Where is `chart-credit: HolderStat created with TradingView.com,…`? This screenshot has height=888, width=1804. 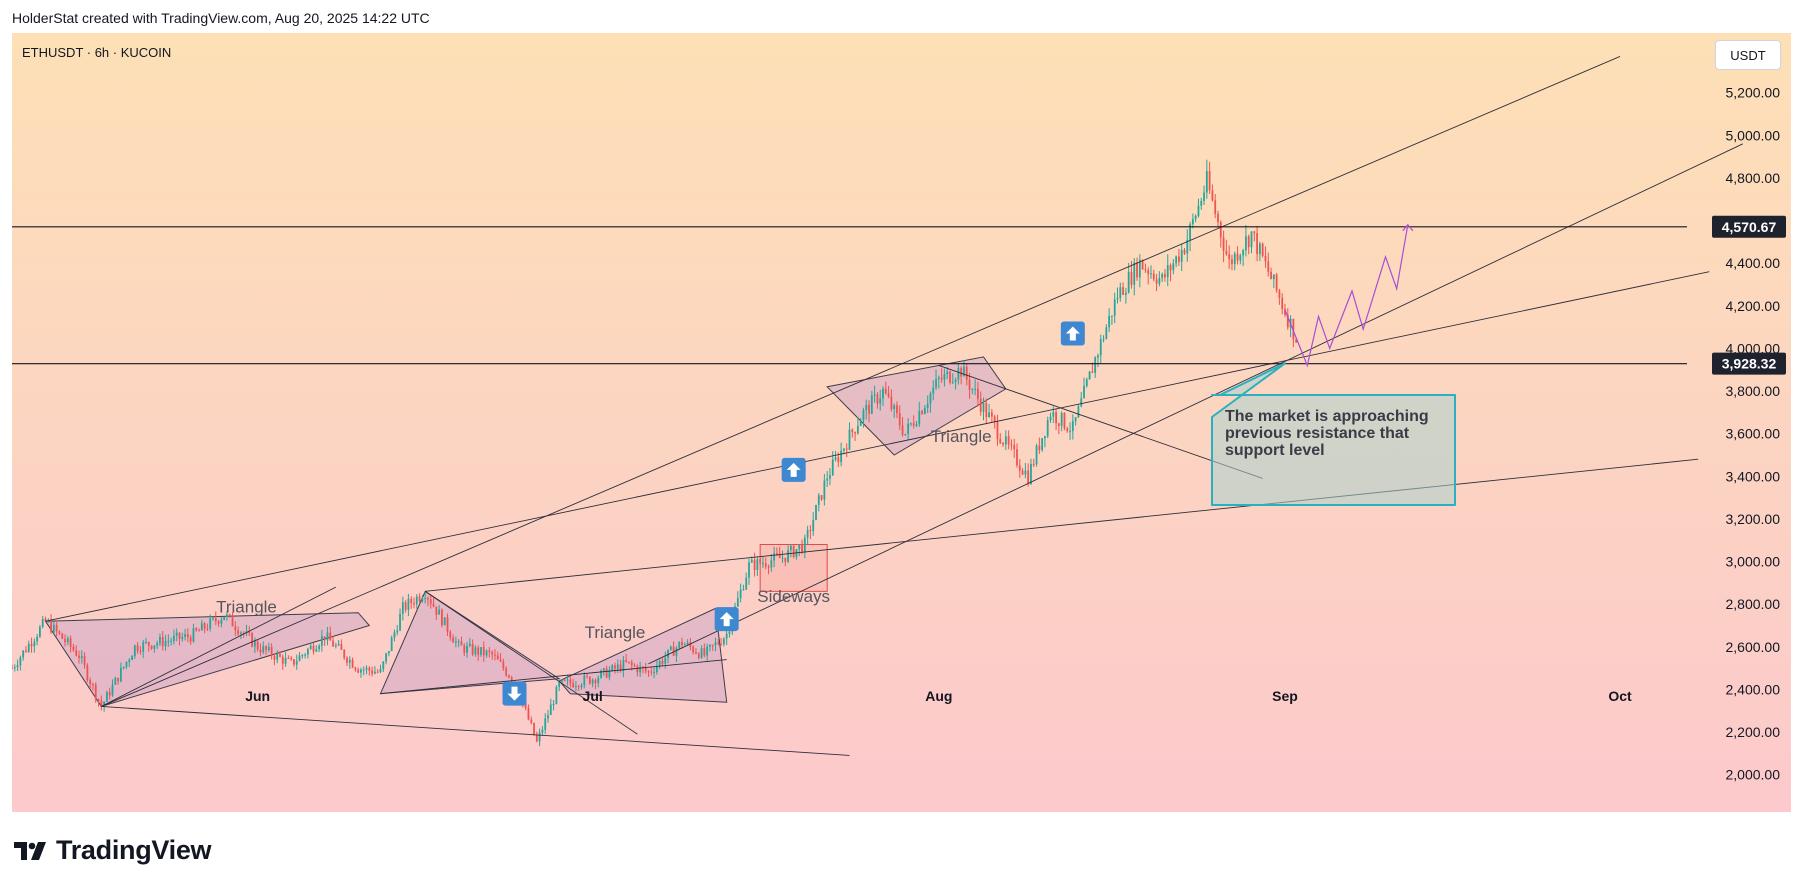
chart-credit: HolderStat created with TradingView.com,… is located at coordinates (221, 18).